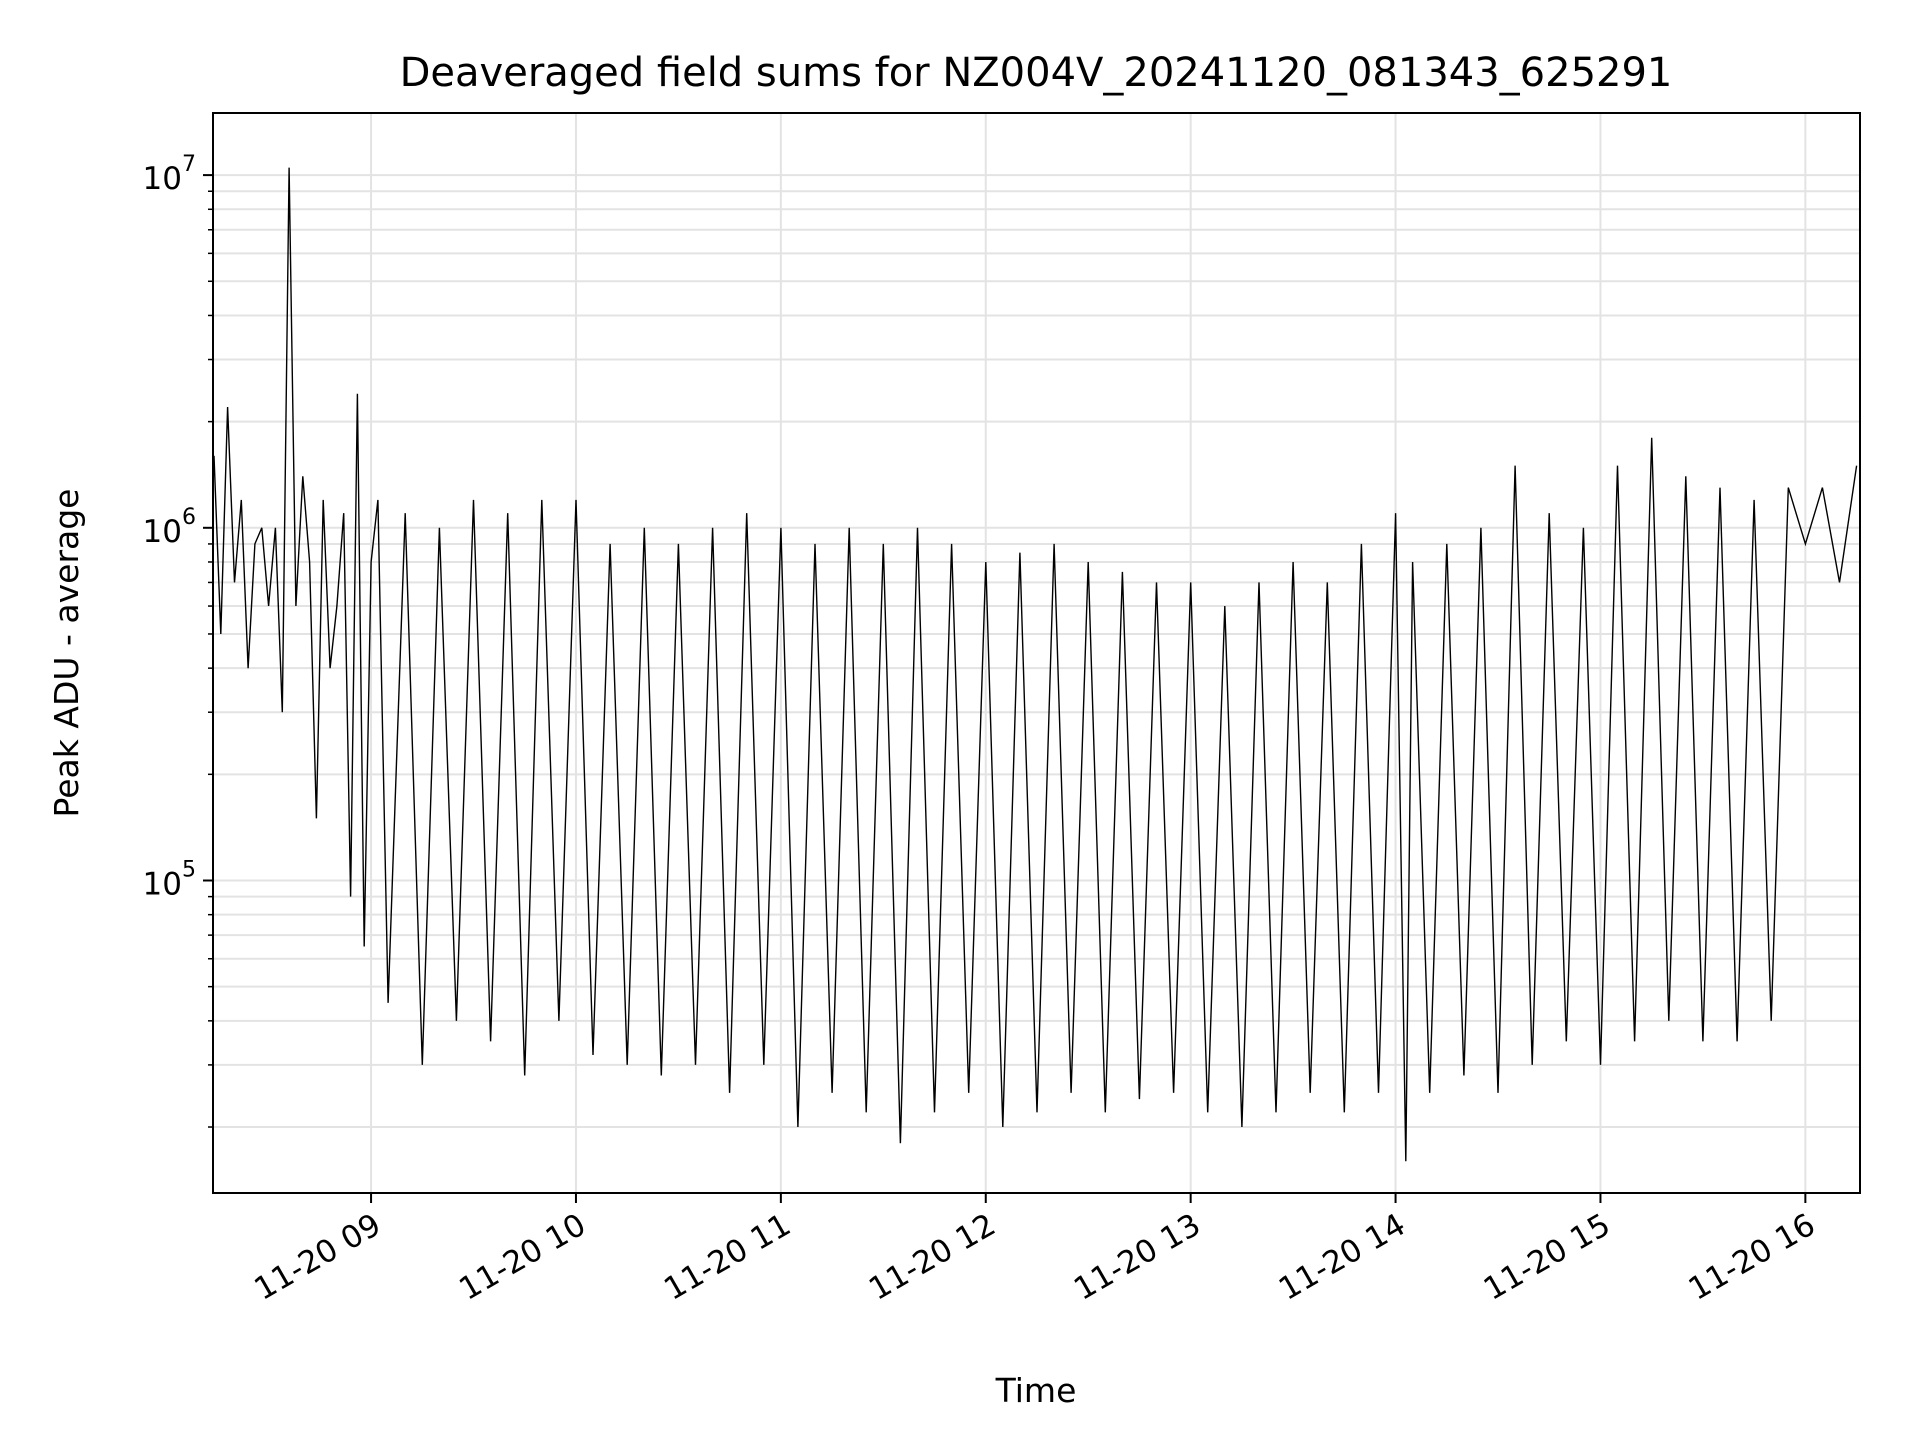 This screenshot has width=1920, height=1440. Describe the element at coordinates (169, 174) in the screenshot. I see `y-tick-label: 10⁷` at that location.